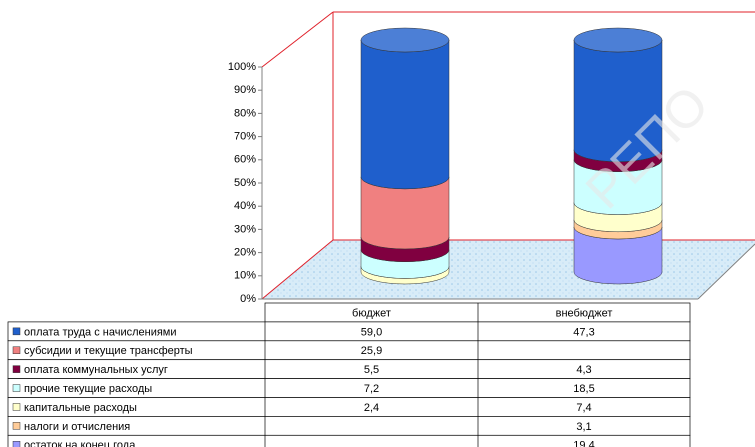  Describe the element at coordinates (583, 370) in the screenshot. I see `data-label: 4,3` at that location.